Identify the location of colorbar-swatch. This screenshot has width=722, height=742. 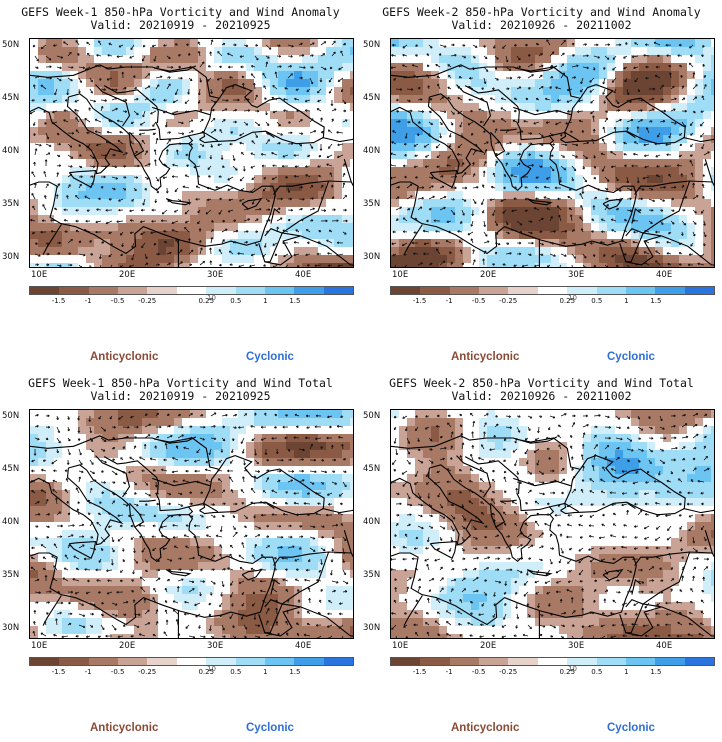
(611, 290).